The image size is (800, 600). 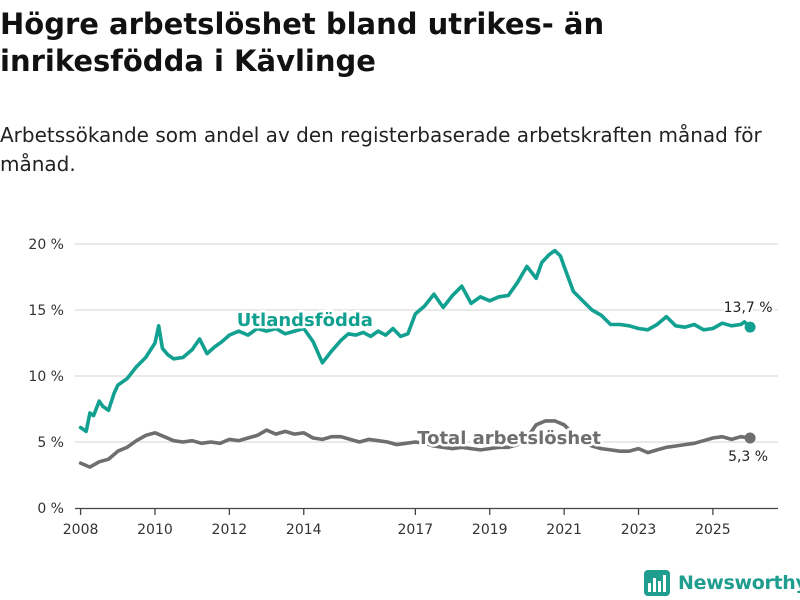 What do you see at coordinates (564, 530) in the screenshot?
I see `x-tick-label: 2021` at bounding box center [564, 530].